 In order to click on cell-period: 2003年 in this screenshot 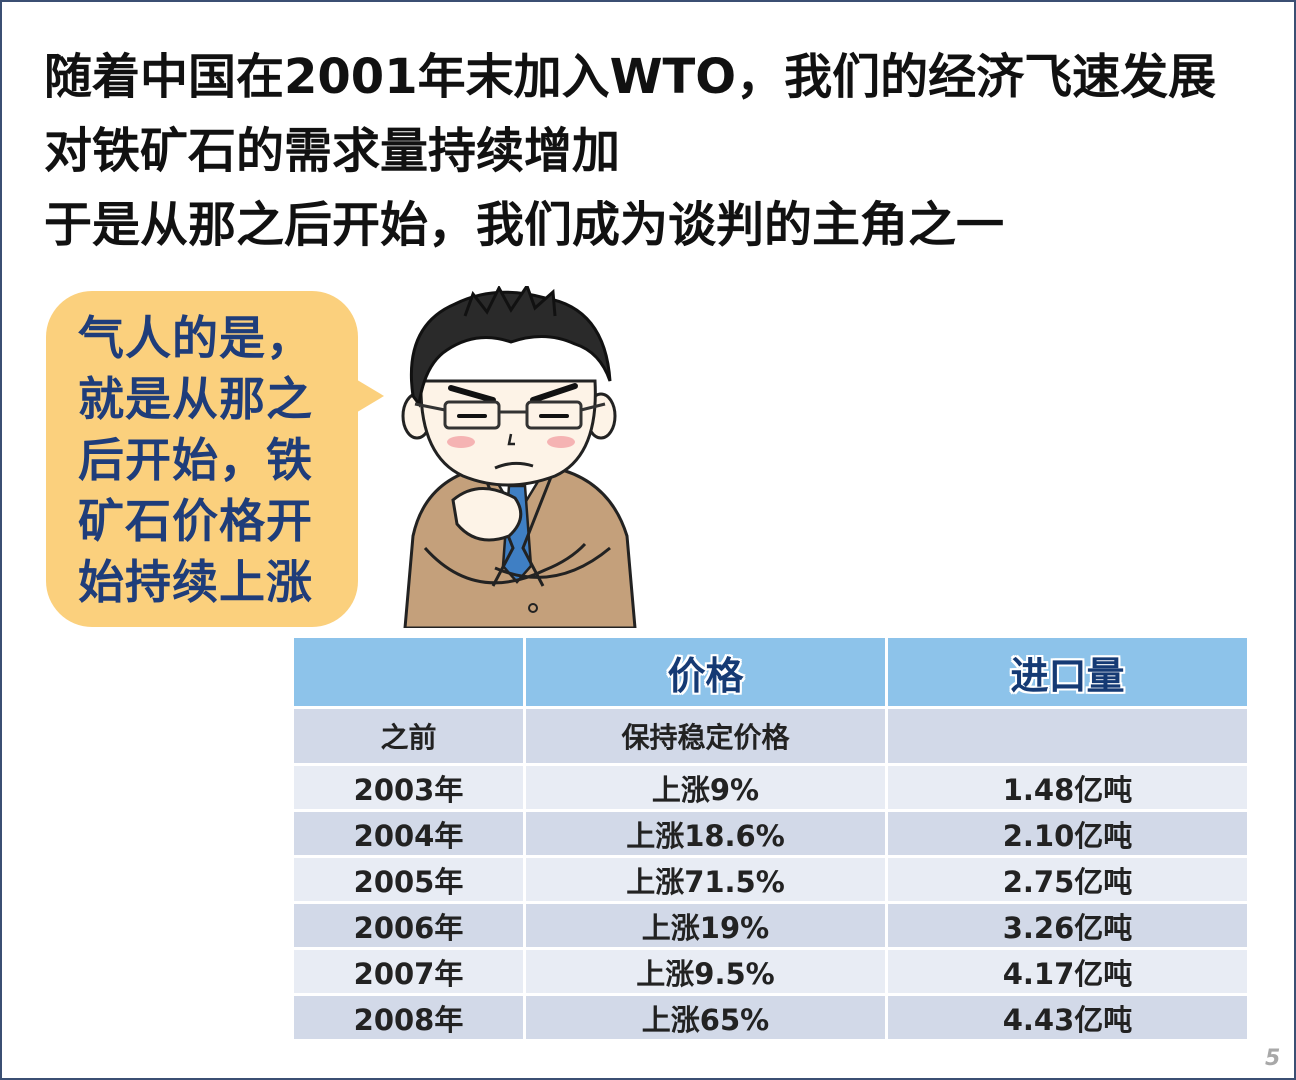, I will do `click(408, 787)`.